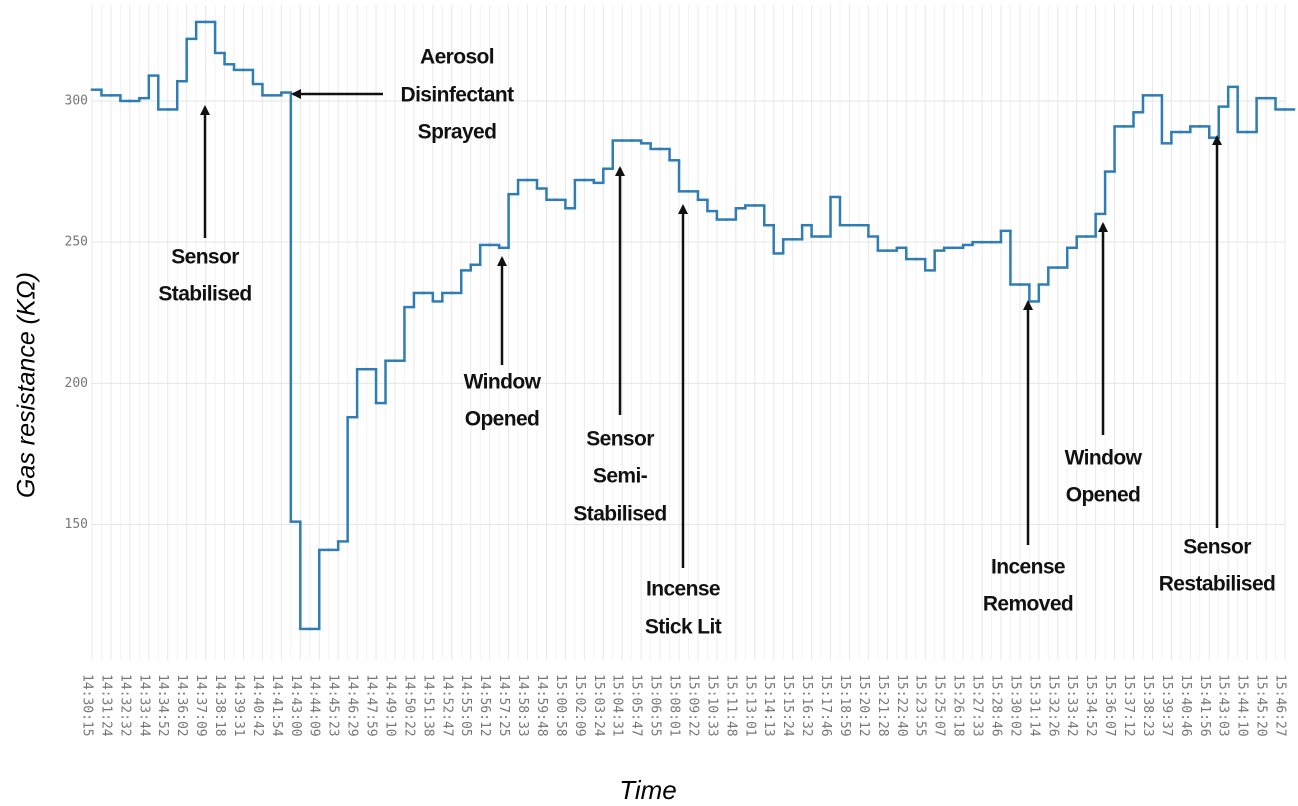  What do you see at coordinates (389, 705) in the screenshot?
I see `x-tick-label: 14:49:10` at bounding box center [389, 705].